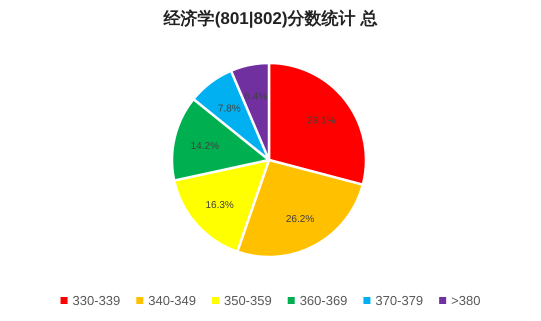 This screenshot has width=541, height=321. Describe the element at coordinates (399, 300) in the screenshot. I see `legend-label: 370-379` at that location.